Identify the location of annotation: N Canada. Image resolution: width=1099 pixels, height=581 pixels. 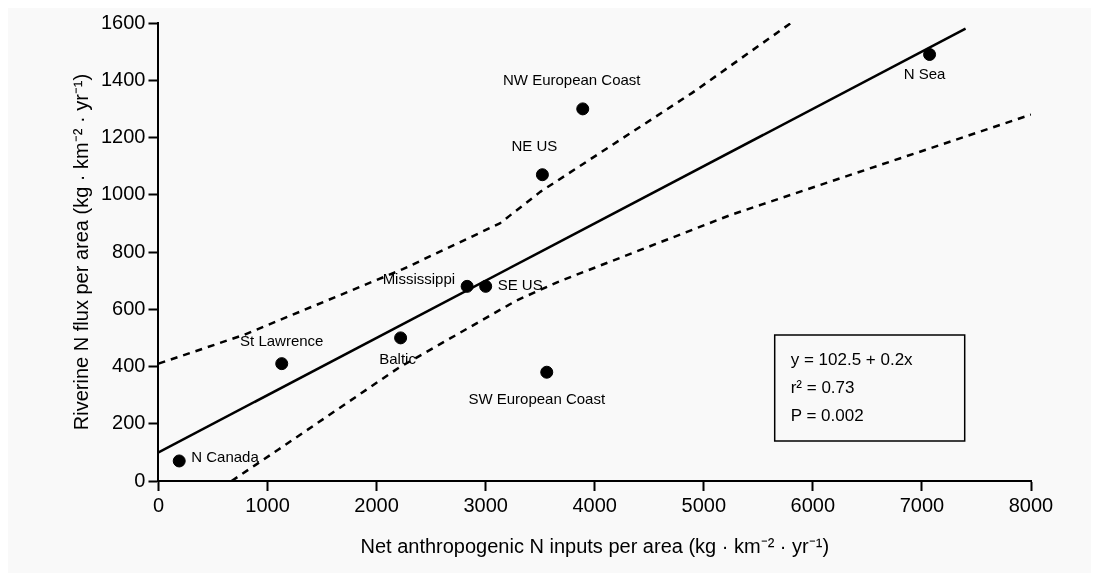
(225, 457).